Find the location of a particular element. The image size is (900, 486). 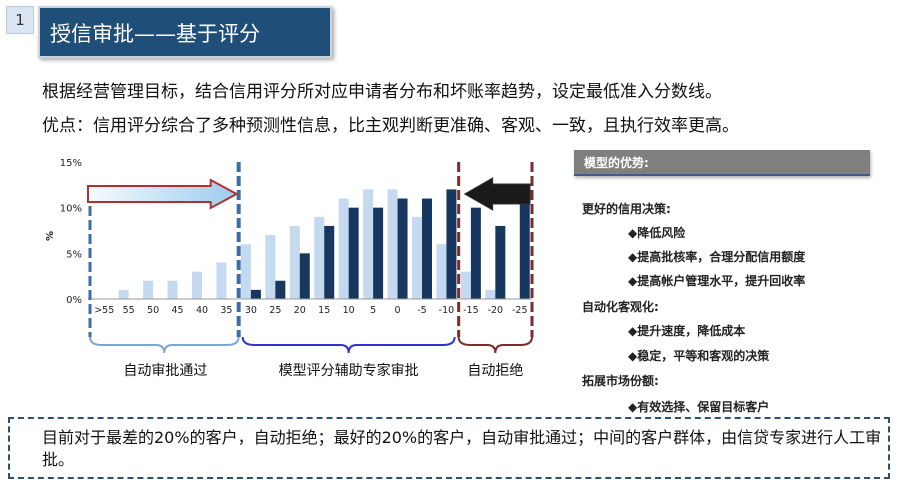

slide-number: 1 is located at coordinates (20, 20).